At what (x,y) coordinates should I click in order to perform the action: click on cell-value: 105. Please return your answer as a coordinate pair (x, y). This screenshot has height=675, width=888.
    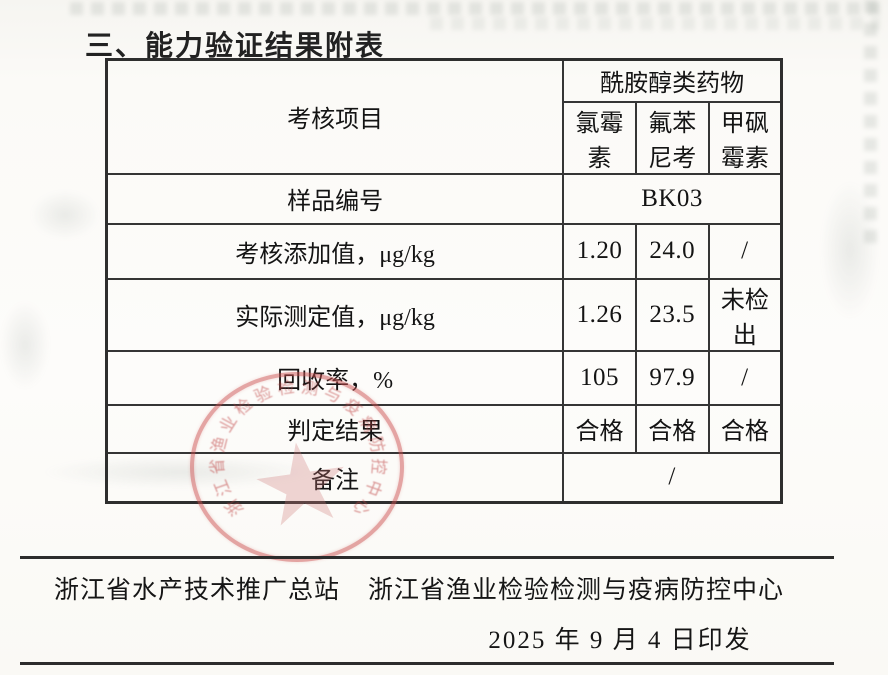
    Looking at the image, I should click on (599, 377).